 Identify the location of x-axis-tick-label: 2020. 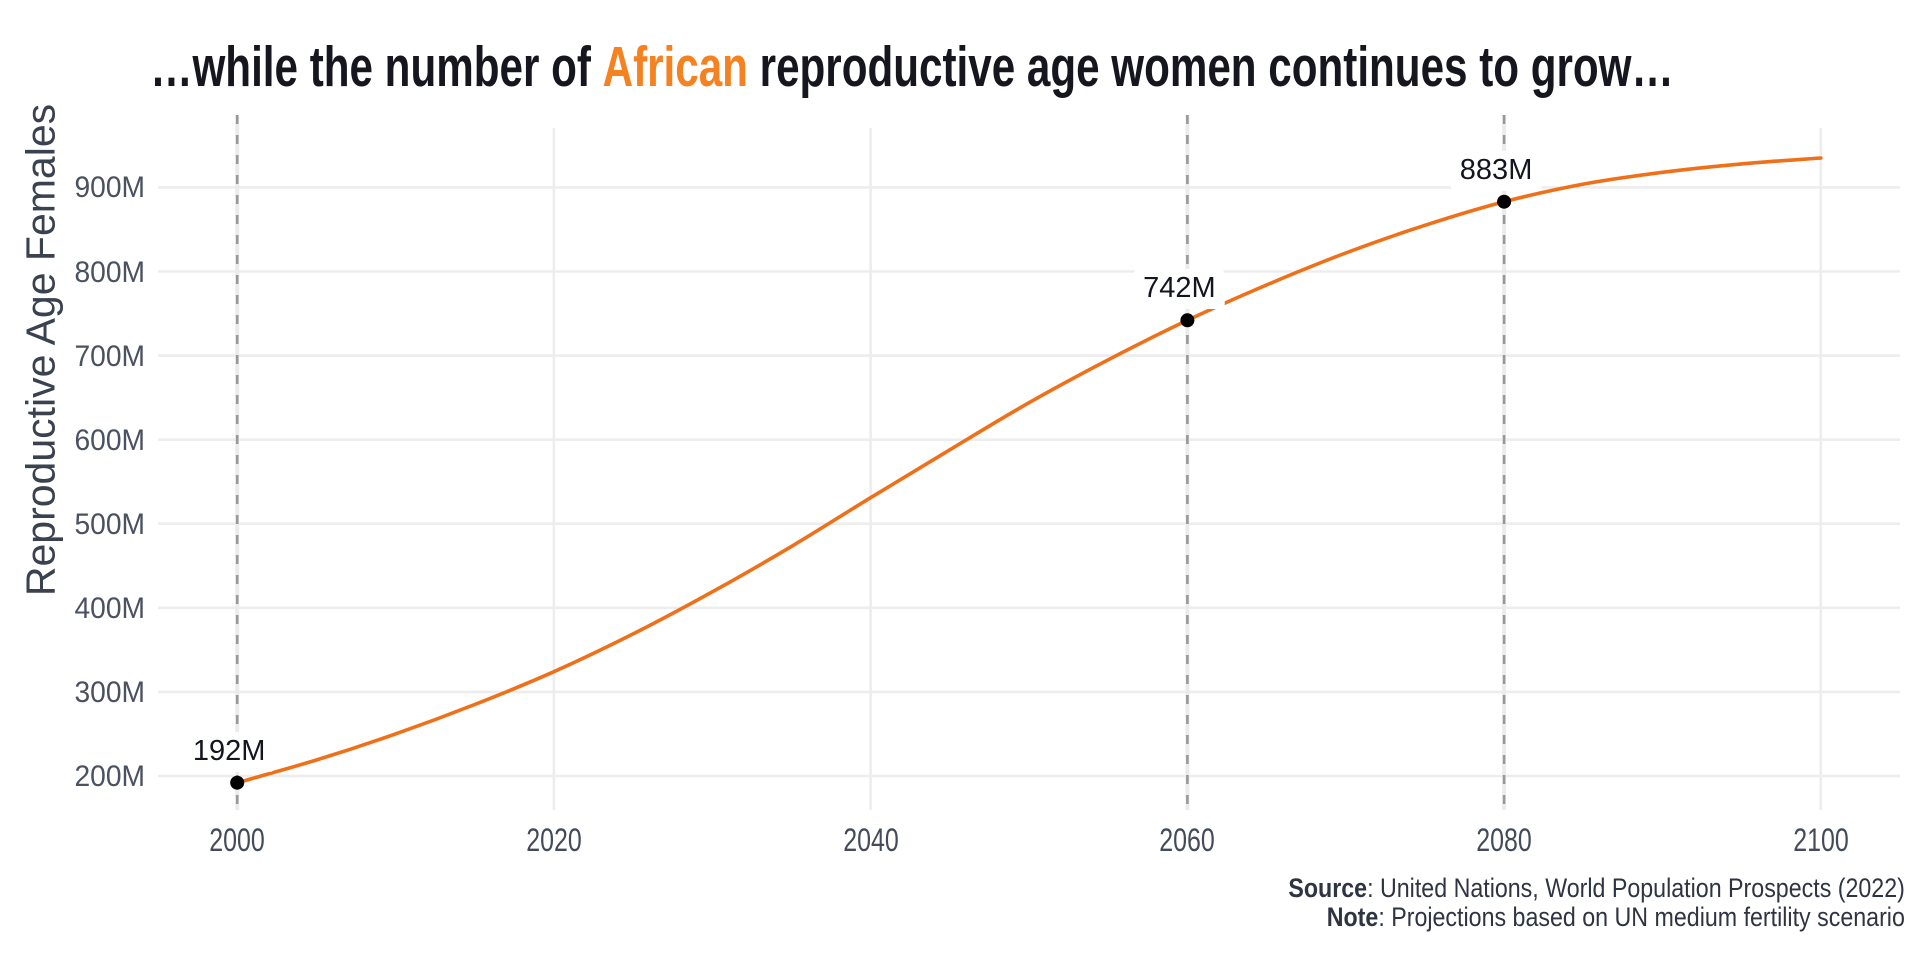
(554, 840).